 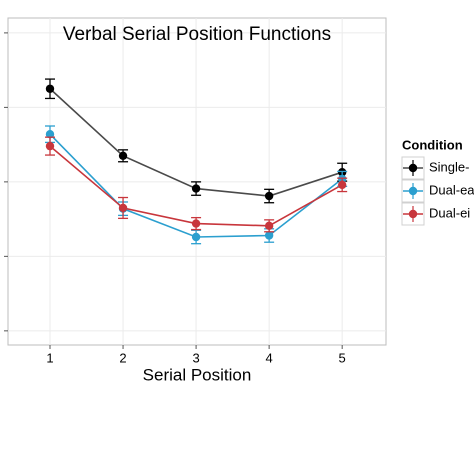 What do you see at coordinates (342, 357) in the screenshot?
I see `x-tick-label: 5` at bounding box center [342, 357].